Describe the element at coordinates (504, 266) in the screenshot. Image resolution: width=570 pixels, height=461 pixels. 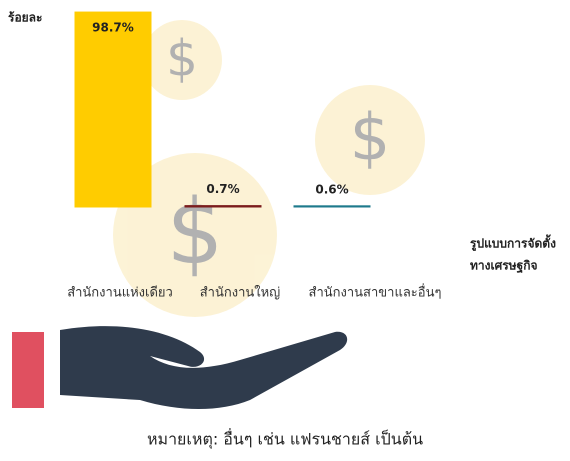
I see `x-axis-label: ทางเศรษฐกิจ` at that location.